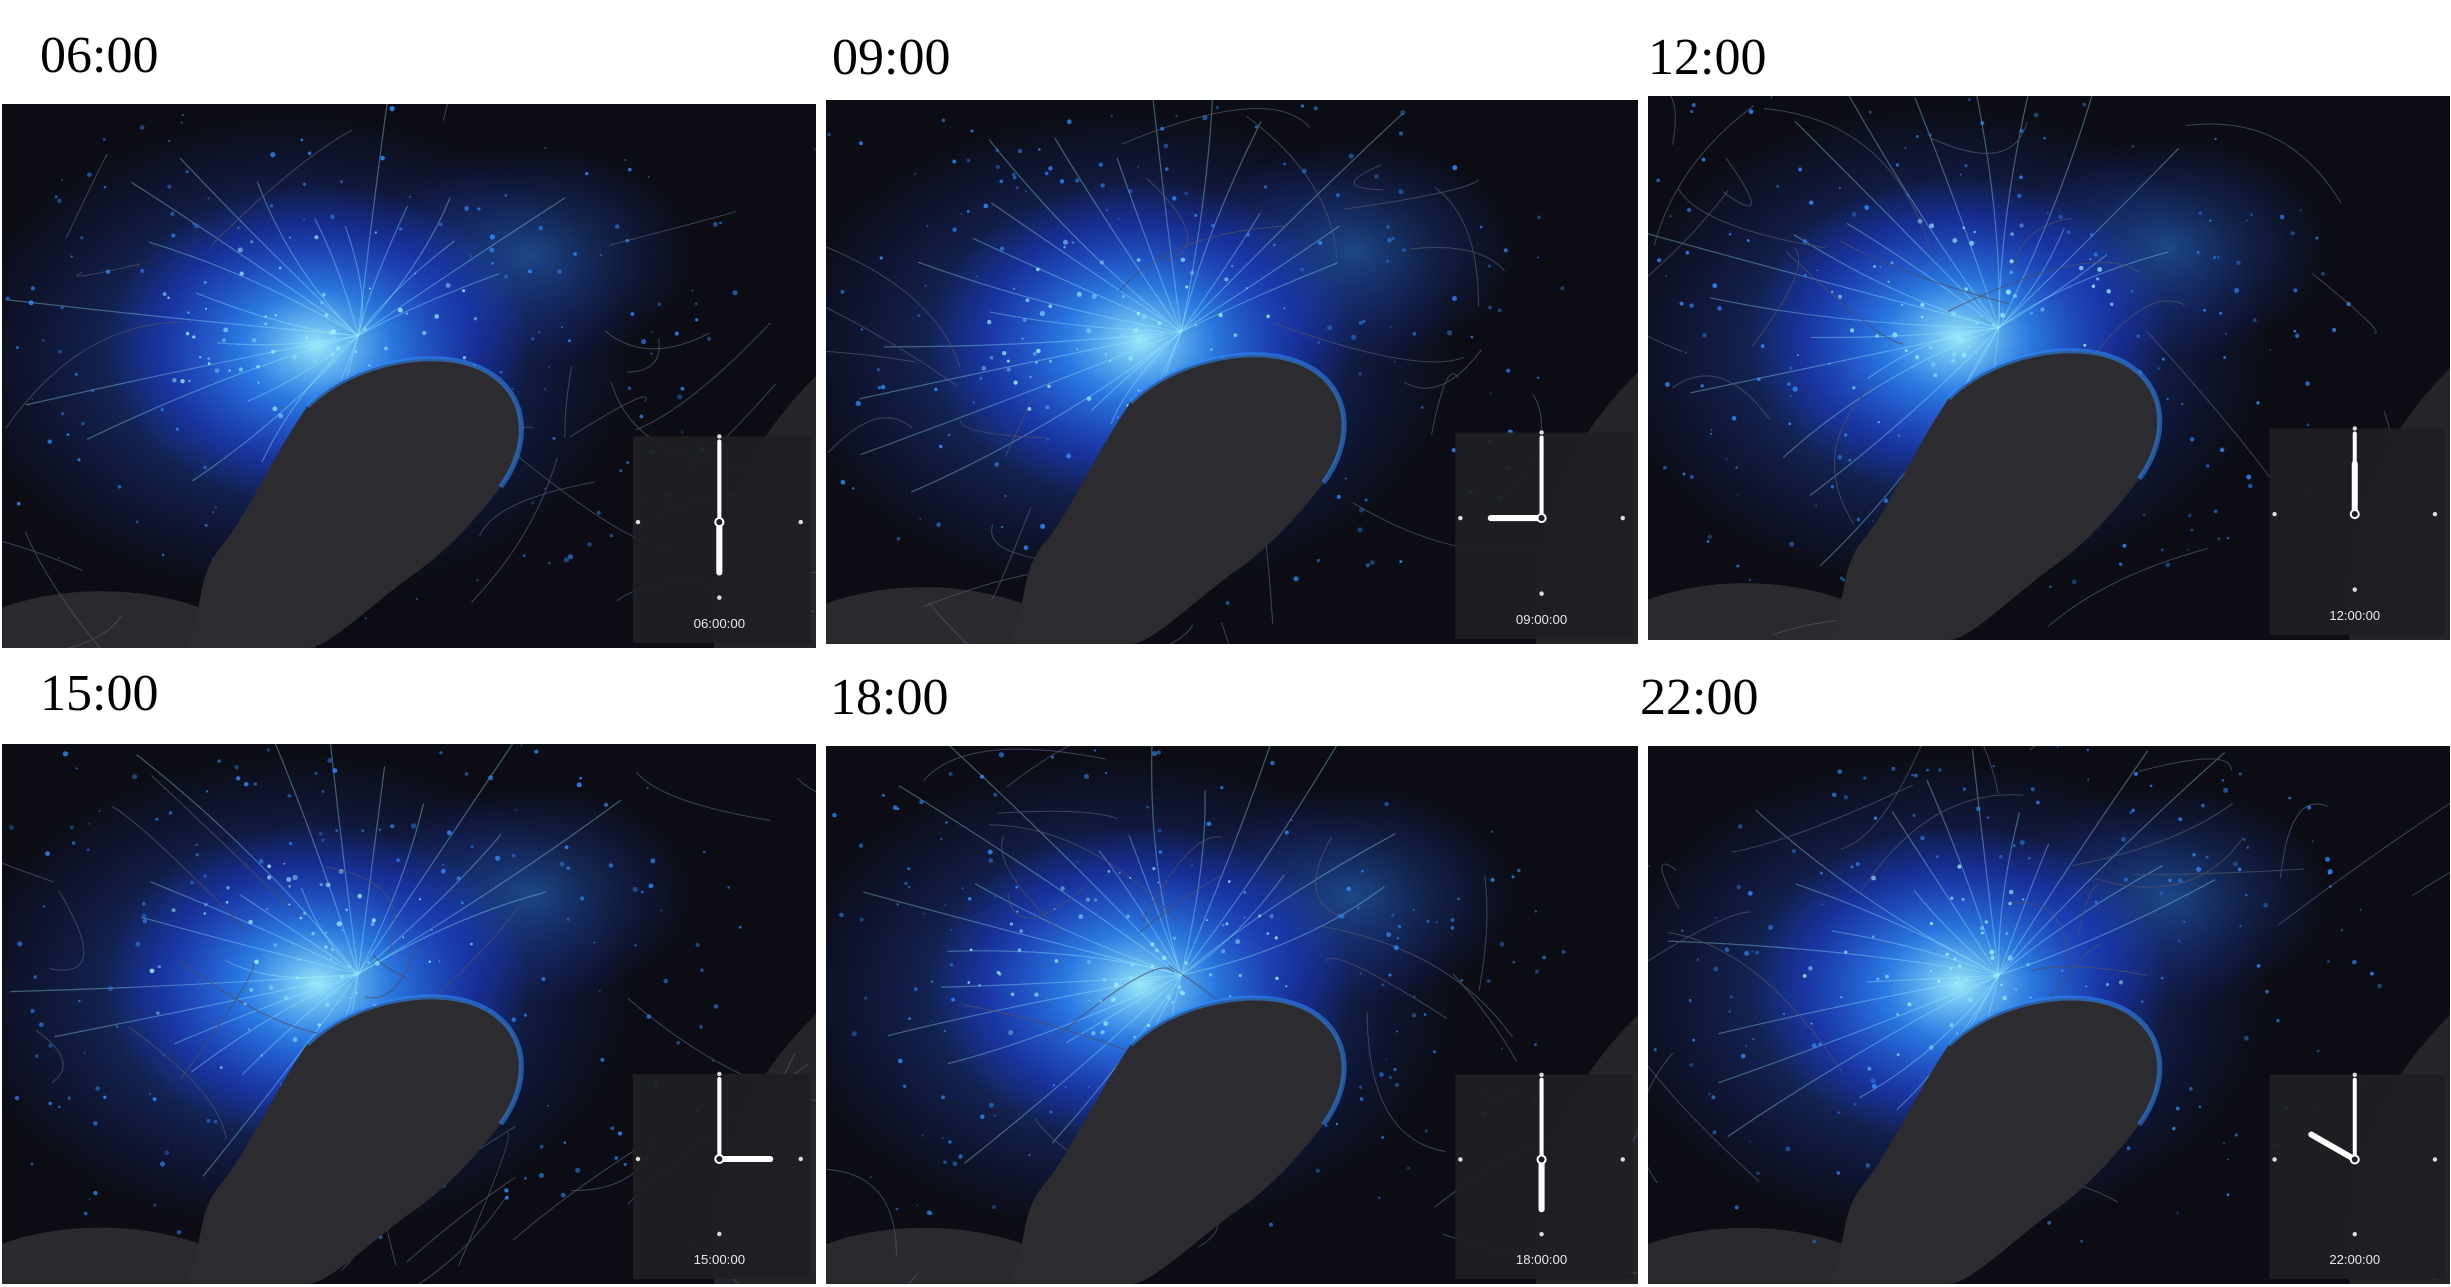 The height and width of the screenshot is (1287, 2451). What do you see at coordinates (719, 1259) in the screenshot?
I see `clock-time-label: 15:00:00` at bounding box center [719, 1259].